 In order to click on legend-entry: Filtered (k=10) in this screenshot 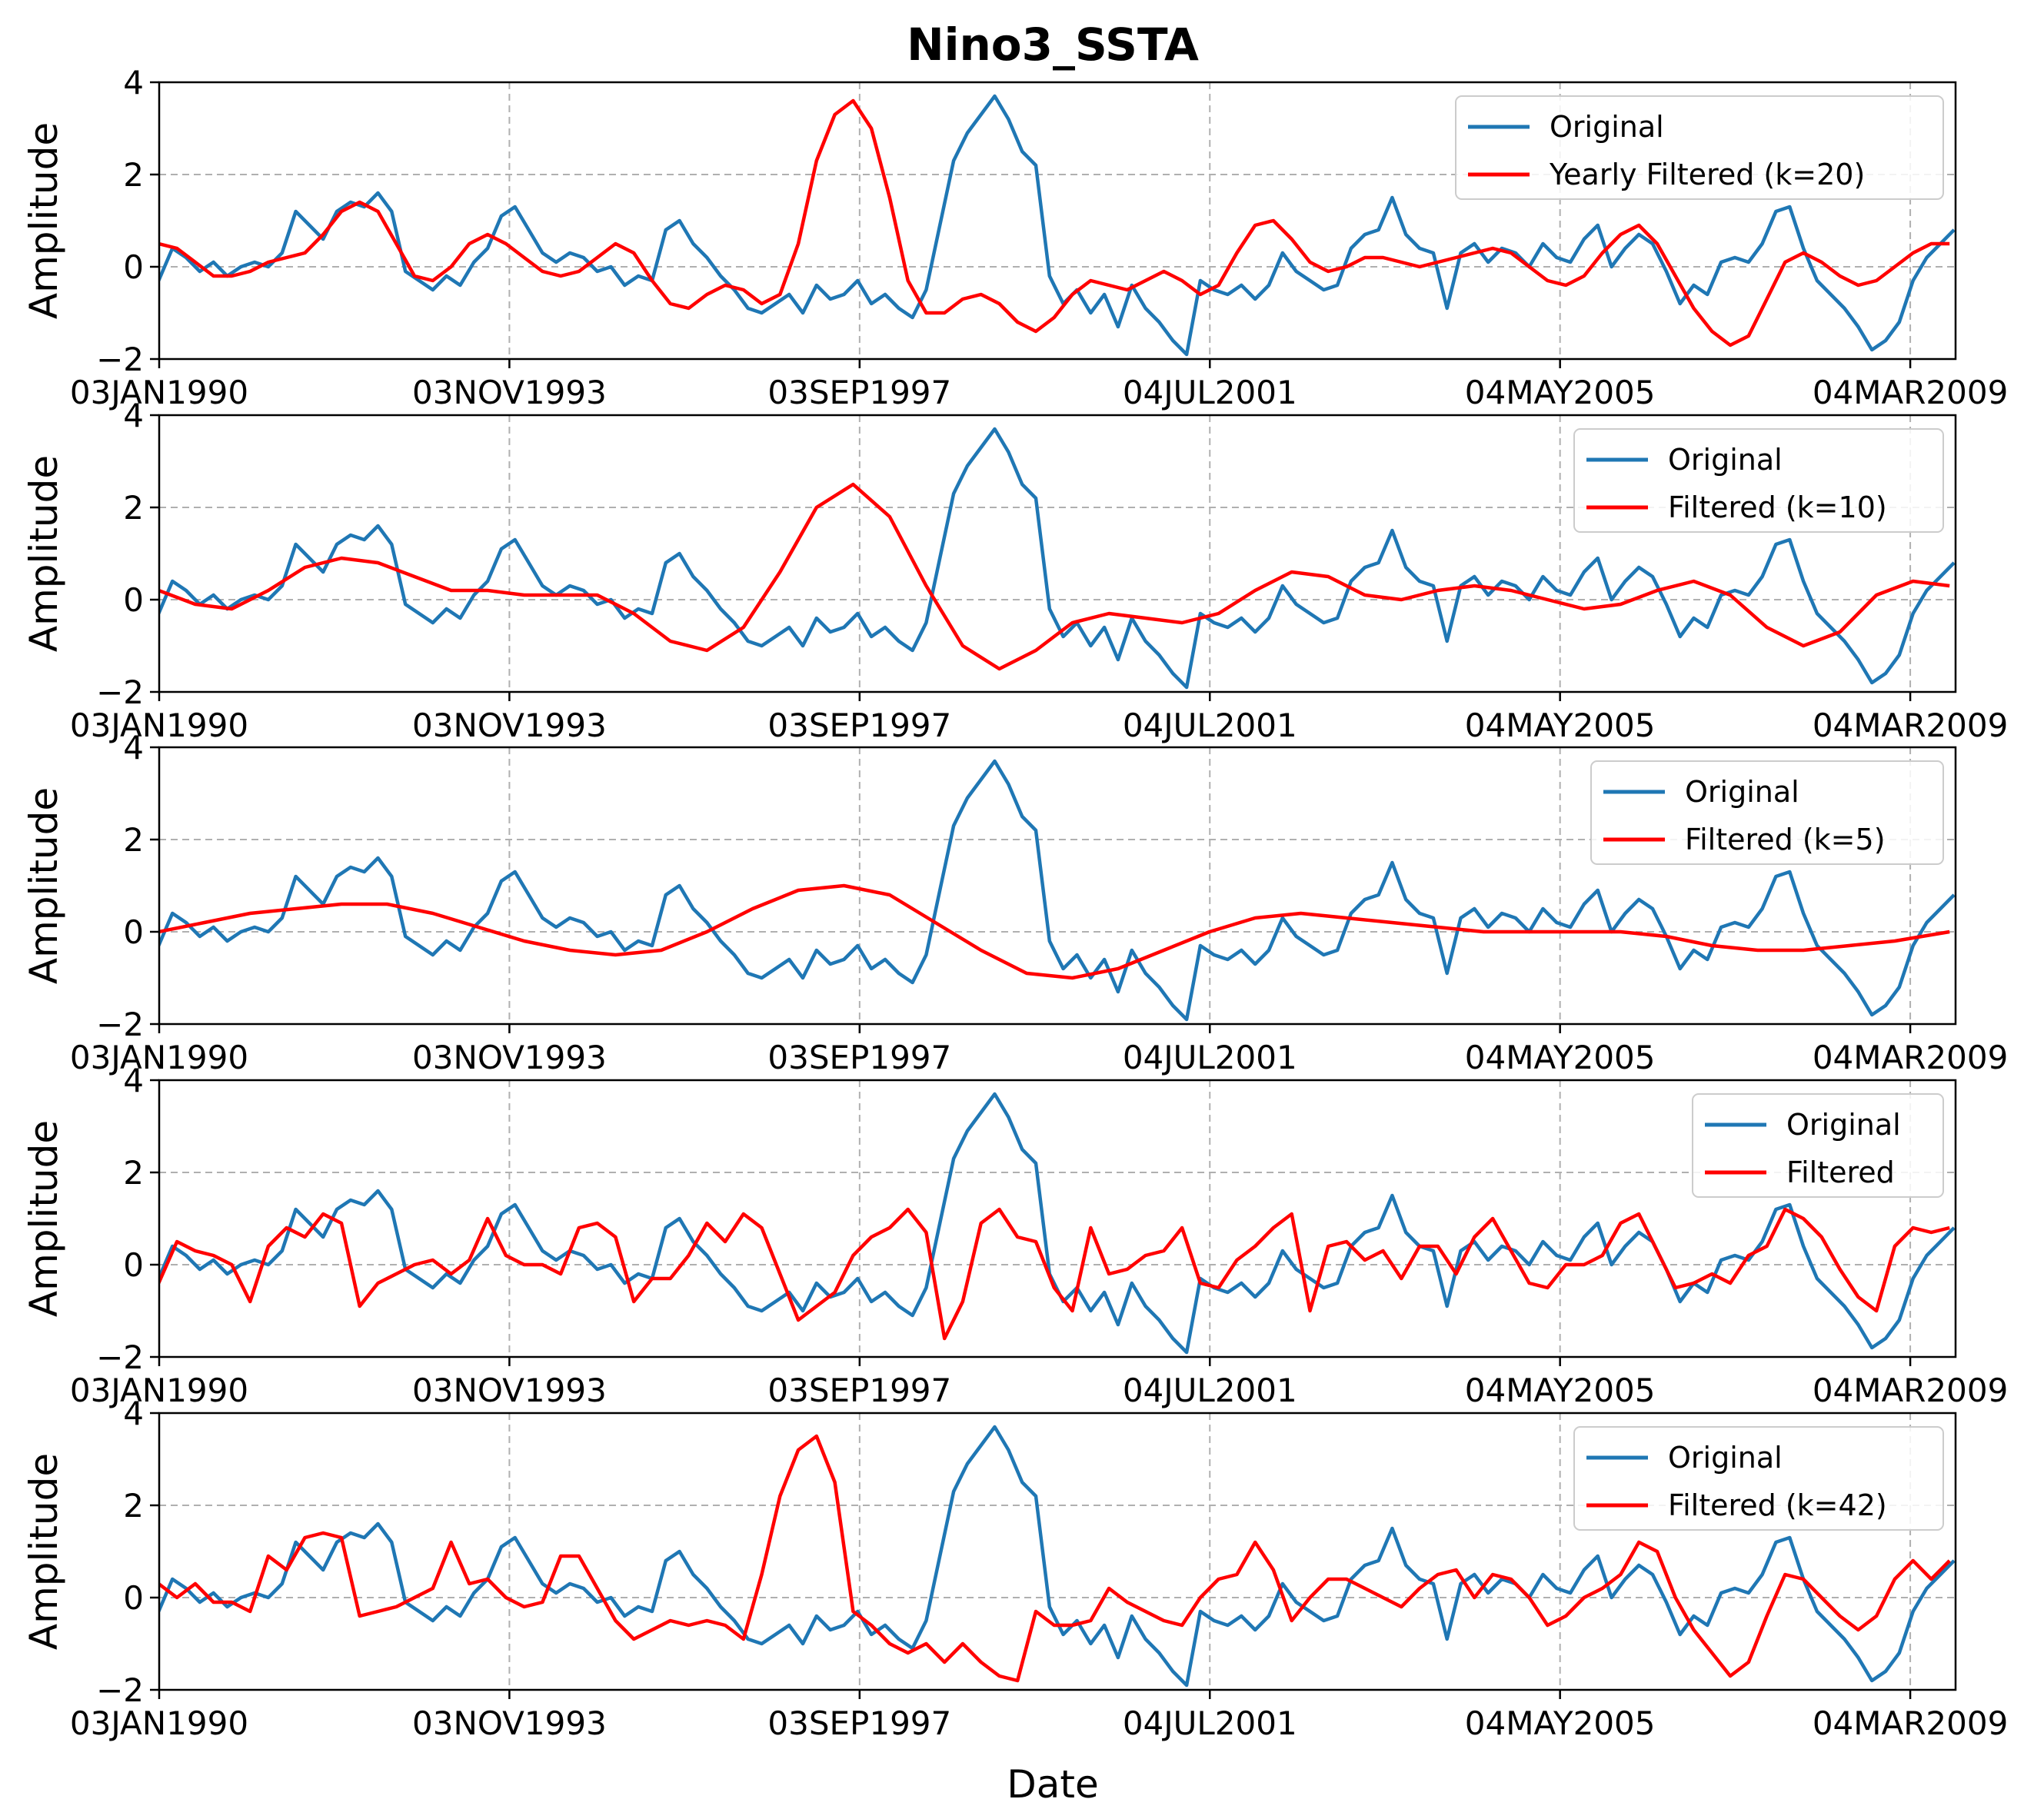, I will do `click(1777, 507)`.